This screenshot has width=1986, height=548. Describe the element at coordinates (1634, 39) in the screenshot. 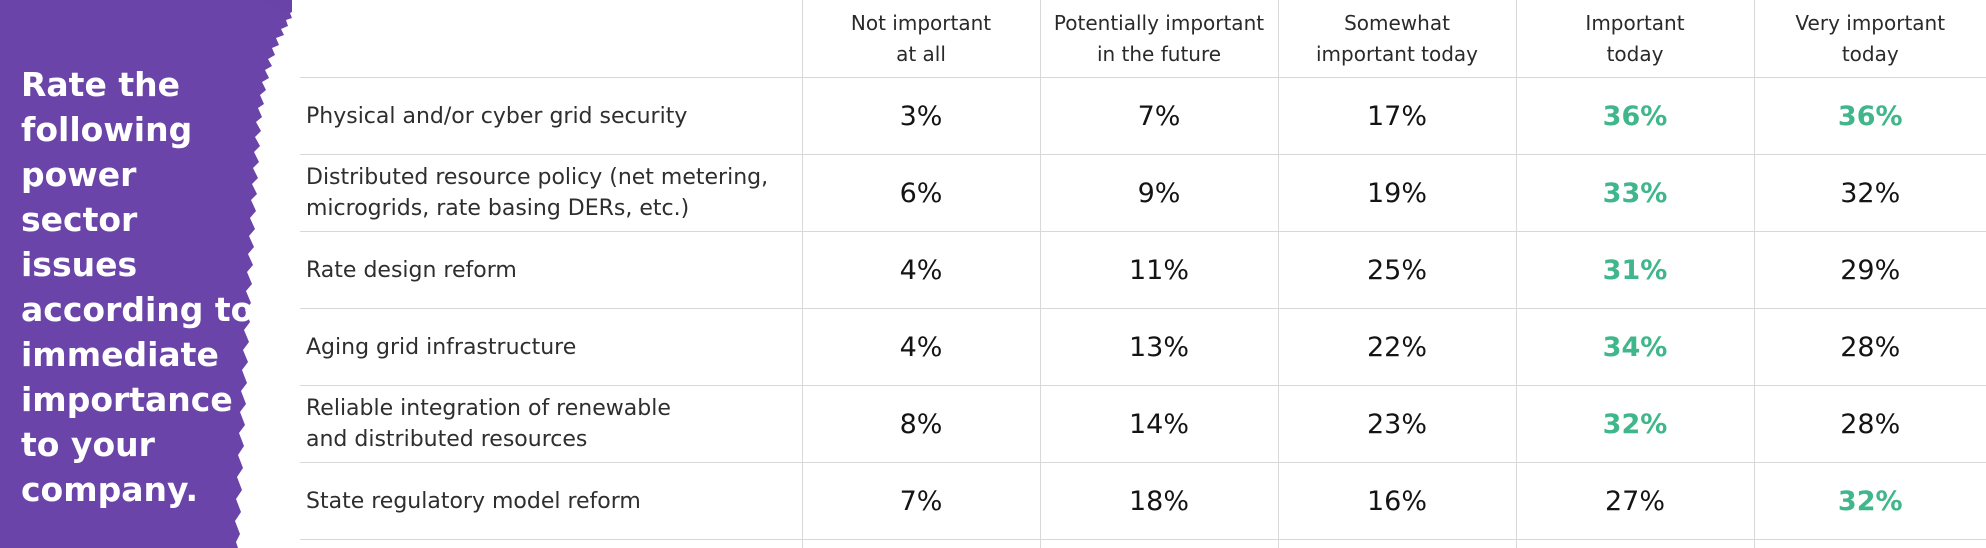

I see `column-header-important: Important today` at that location.